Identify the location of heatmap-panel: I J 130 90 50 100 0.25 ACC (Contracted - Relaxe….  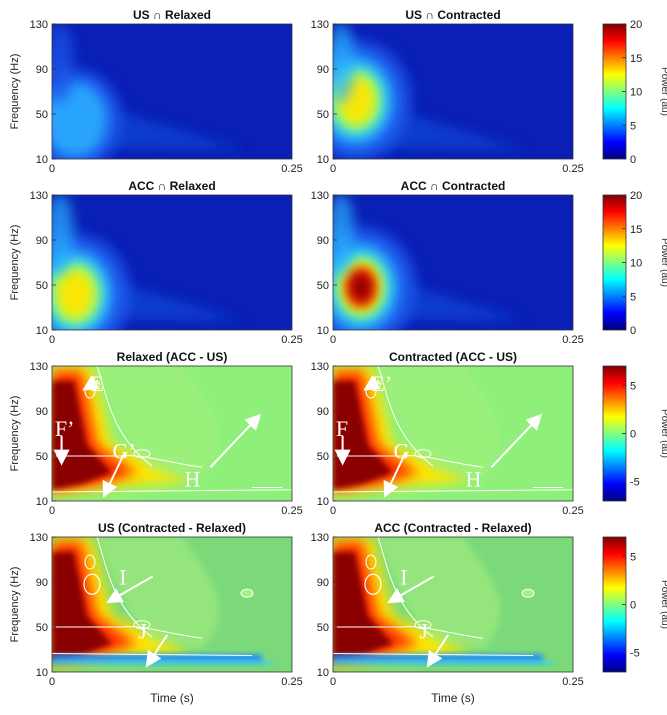
(447, 613).